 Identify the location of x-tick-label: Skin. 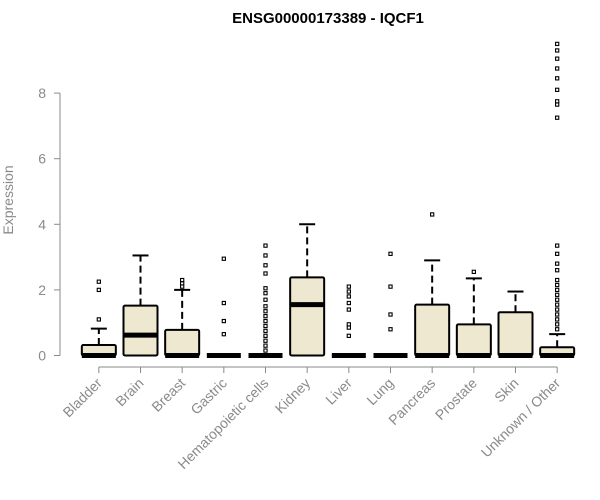
(506, 390).